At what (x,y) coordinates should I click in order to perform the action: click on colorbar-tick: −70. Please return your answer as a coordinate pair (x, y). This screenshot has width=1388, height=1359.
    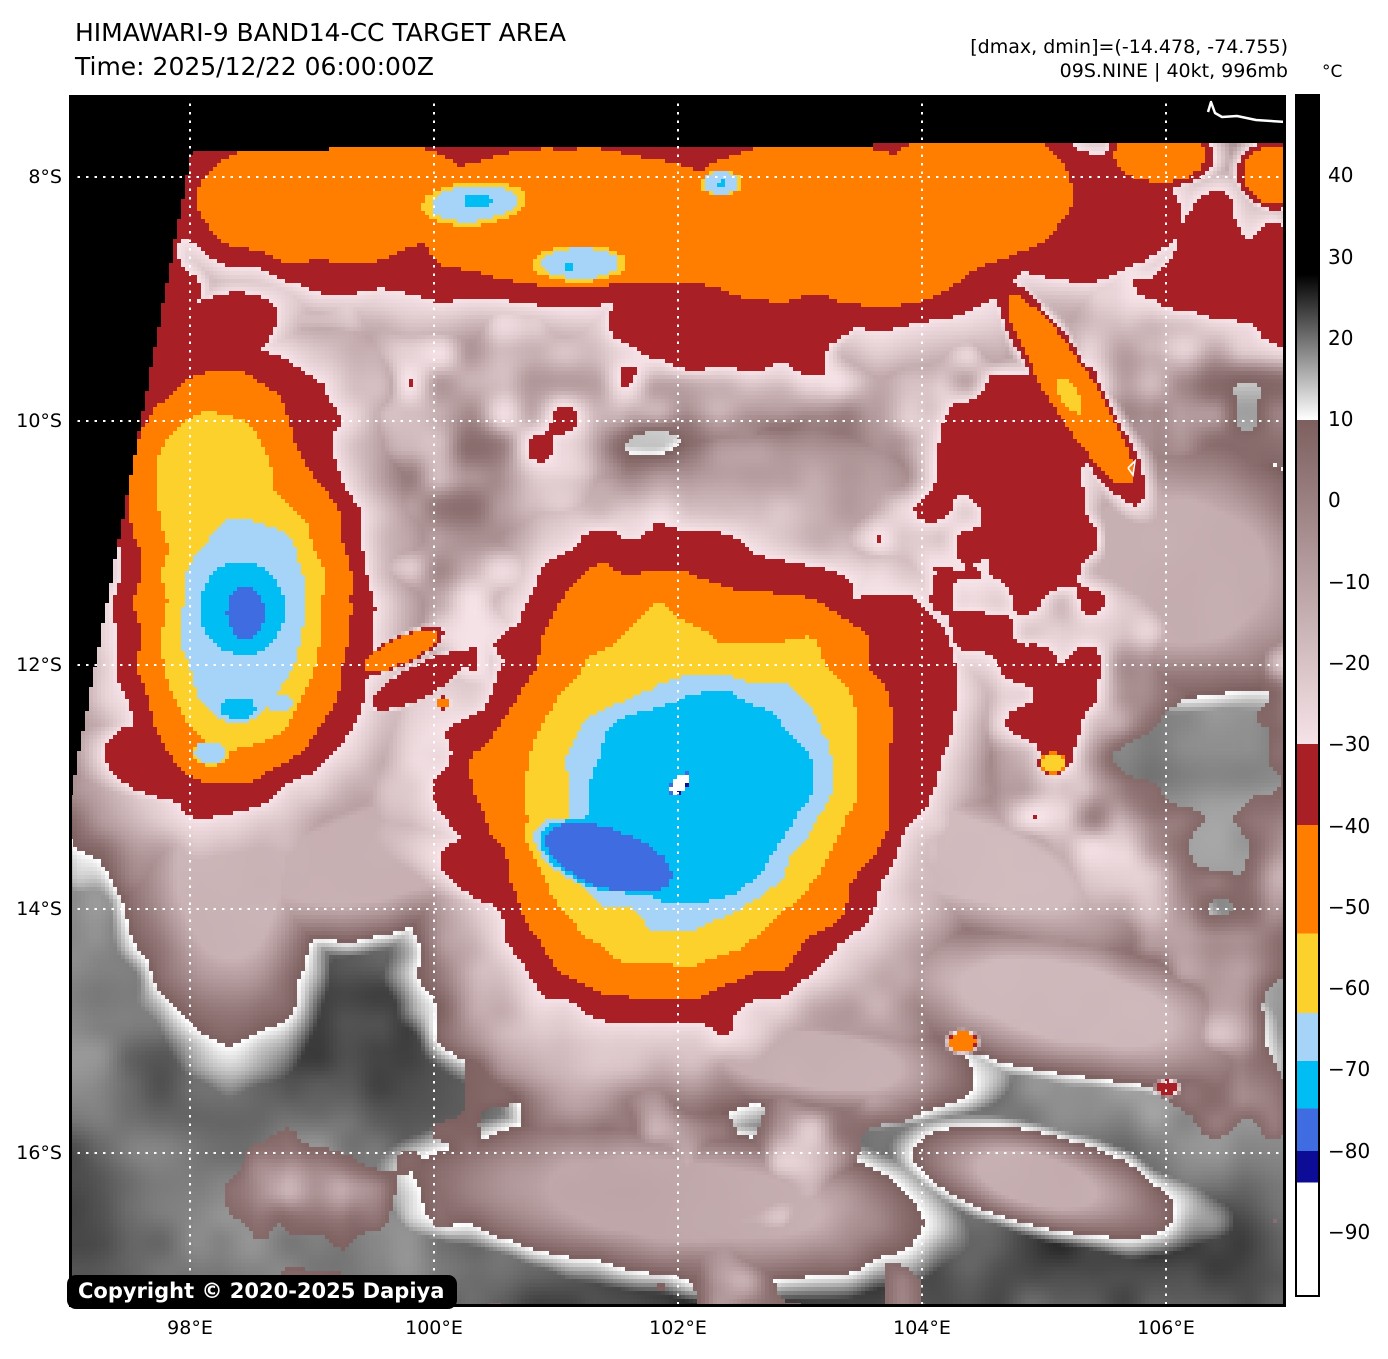
    Looking at the image, I should click on (1349, 1069).